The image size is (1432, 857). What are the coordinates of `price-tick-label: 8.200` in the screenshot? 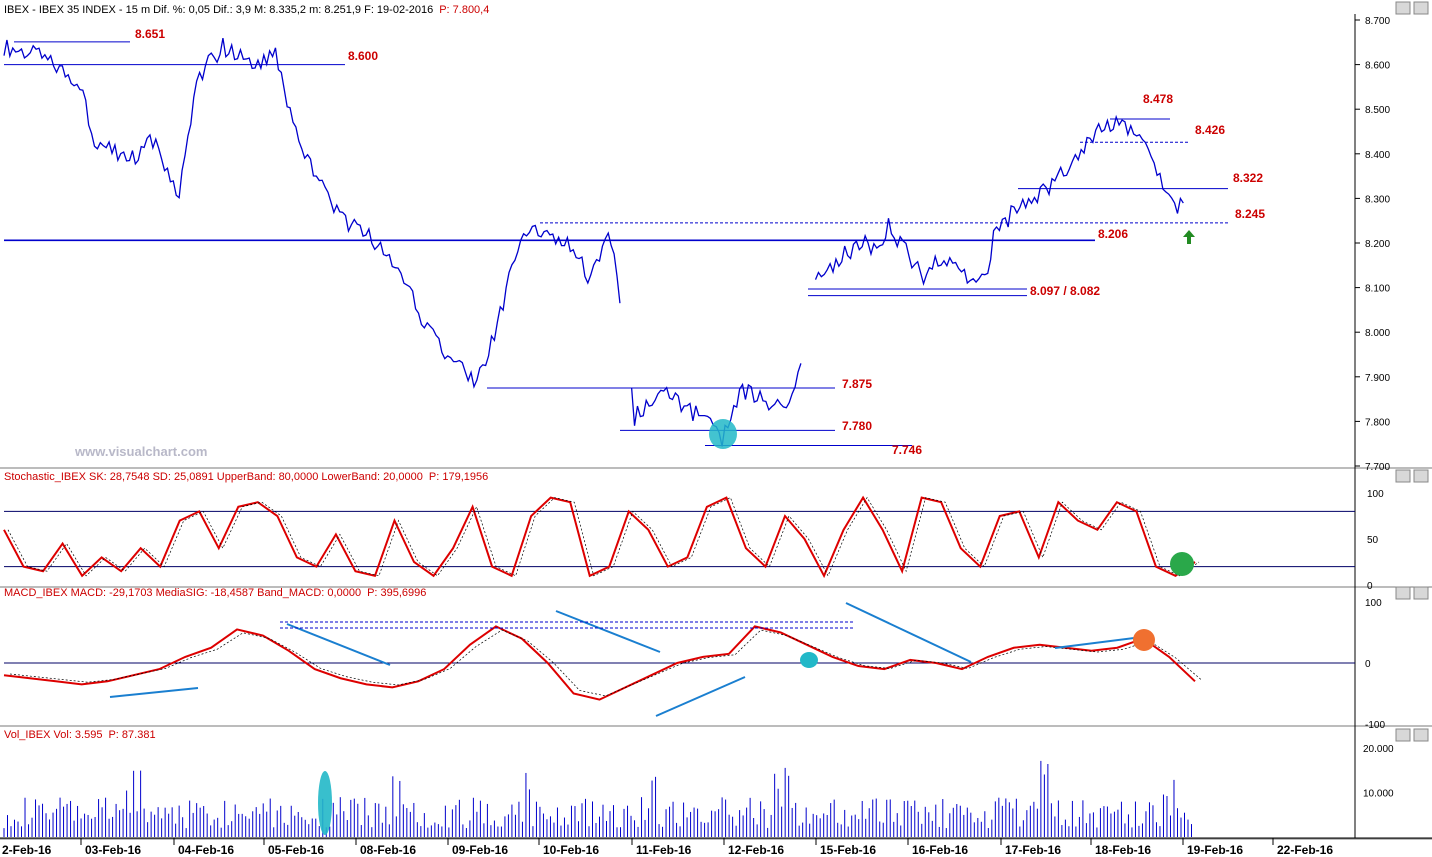 It's located at (1377, 244).